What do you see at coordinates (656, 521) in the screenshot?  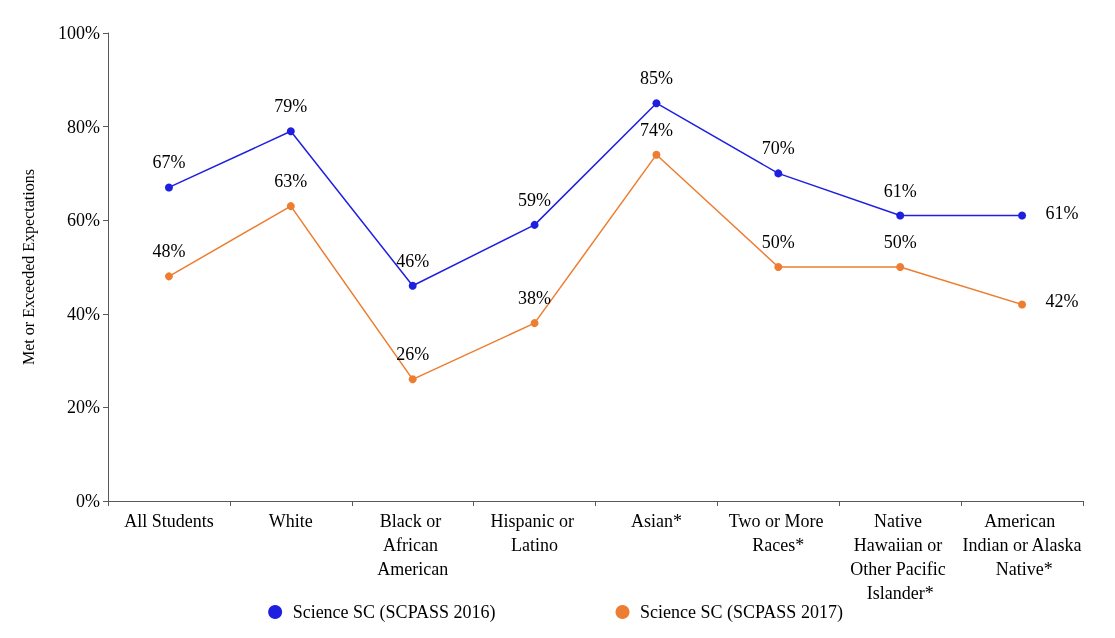 I see `x-tick-label: Asian*` at bounding box center [656, 521].